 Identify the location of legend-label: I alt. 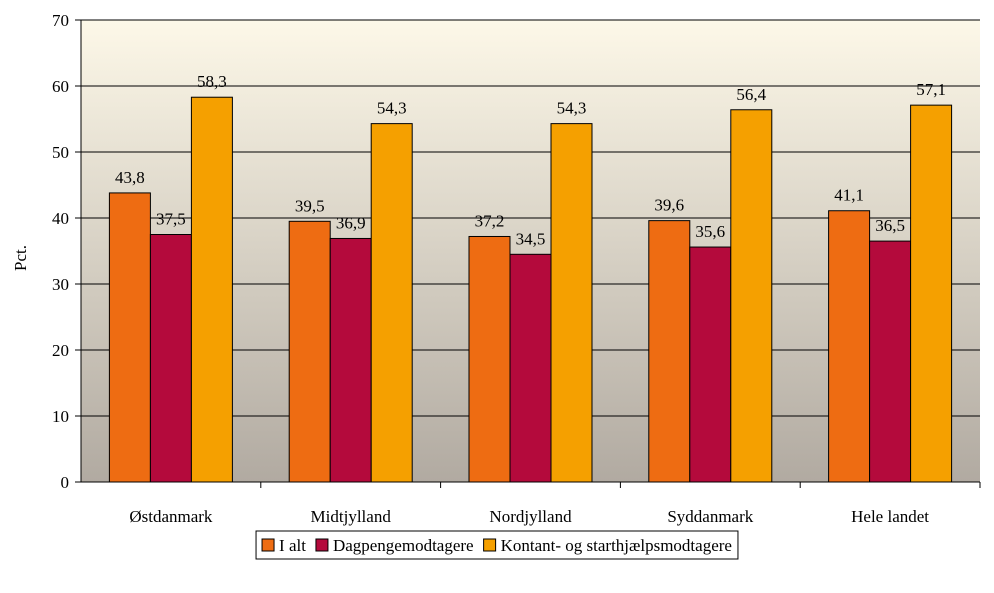
(292, 545).